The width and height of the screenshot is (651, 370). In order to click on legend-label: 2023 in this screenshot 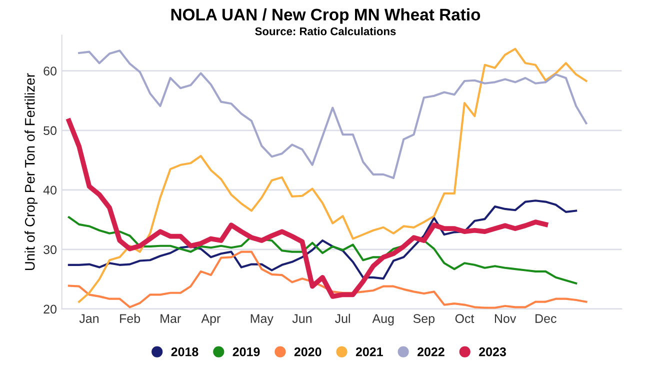, I will do `click(492, 351)`.